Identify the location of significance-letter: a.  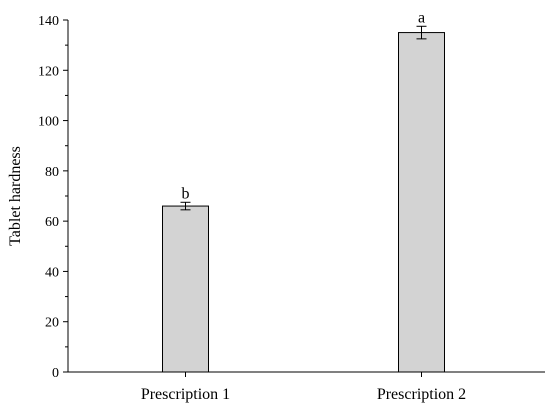
(421, 17).